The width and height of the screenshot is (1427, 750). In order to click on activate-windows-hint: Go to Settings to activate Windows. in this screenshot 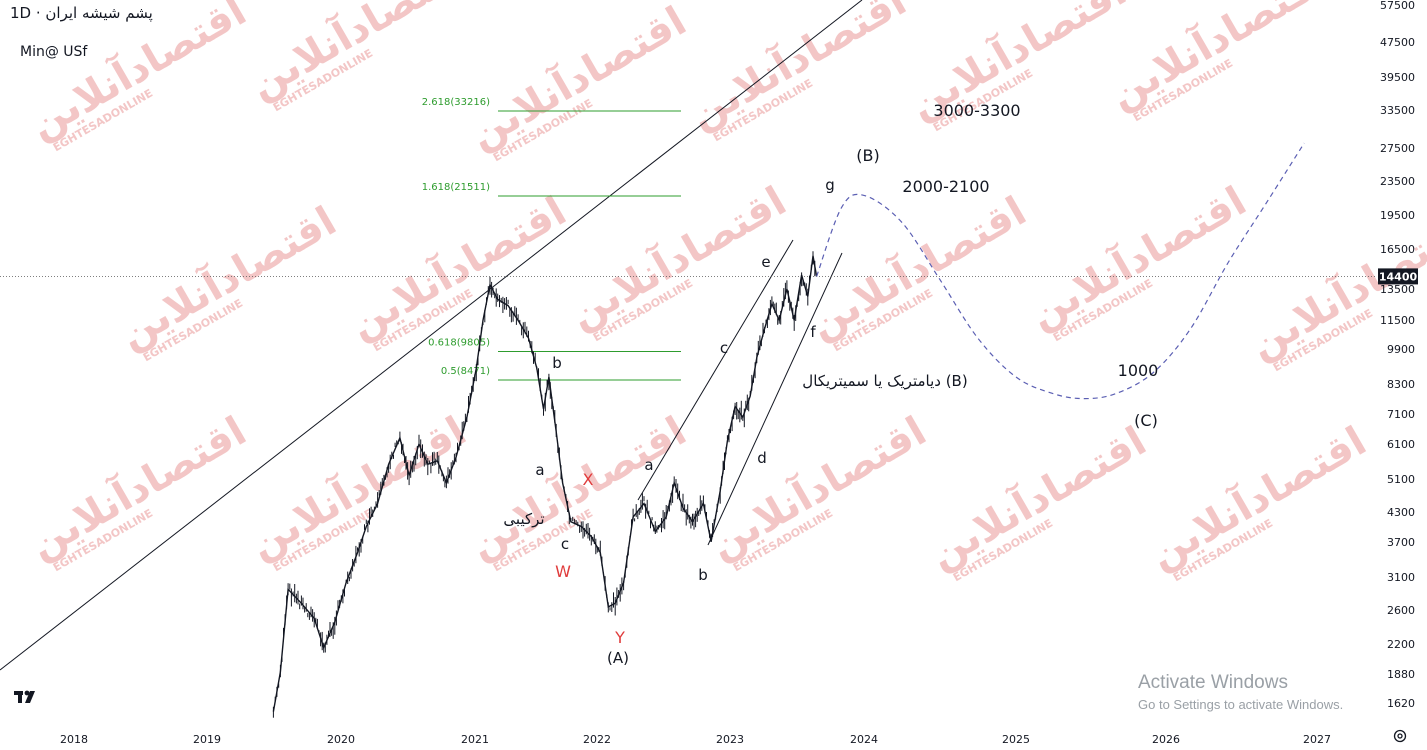, I will do `click(1241, 704)`.